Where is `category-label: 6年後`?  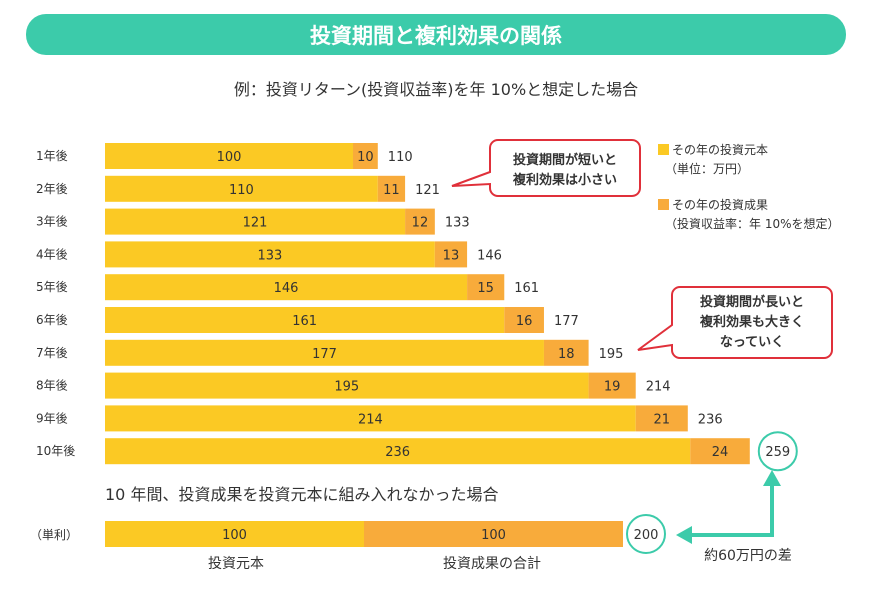
category-label: 6年後 is located at coordinates (52, 320).